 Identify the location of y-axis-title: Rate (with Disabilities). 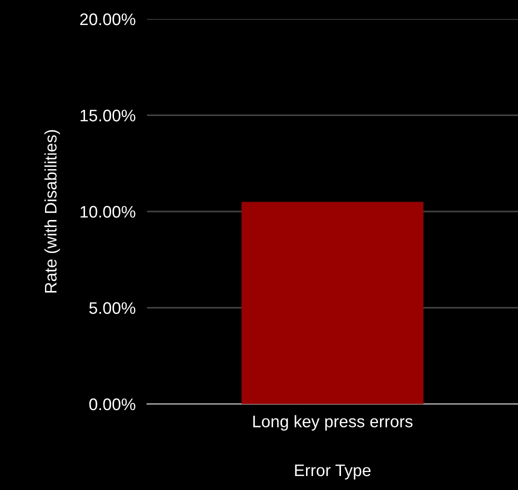
(52, 211).